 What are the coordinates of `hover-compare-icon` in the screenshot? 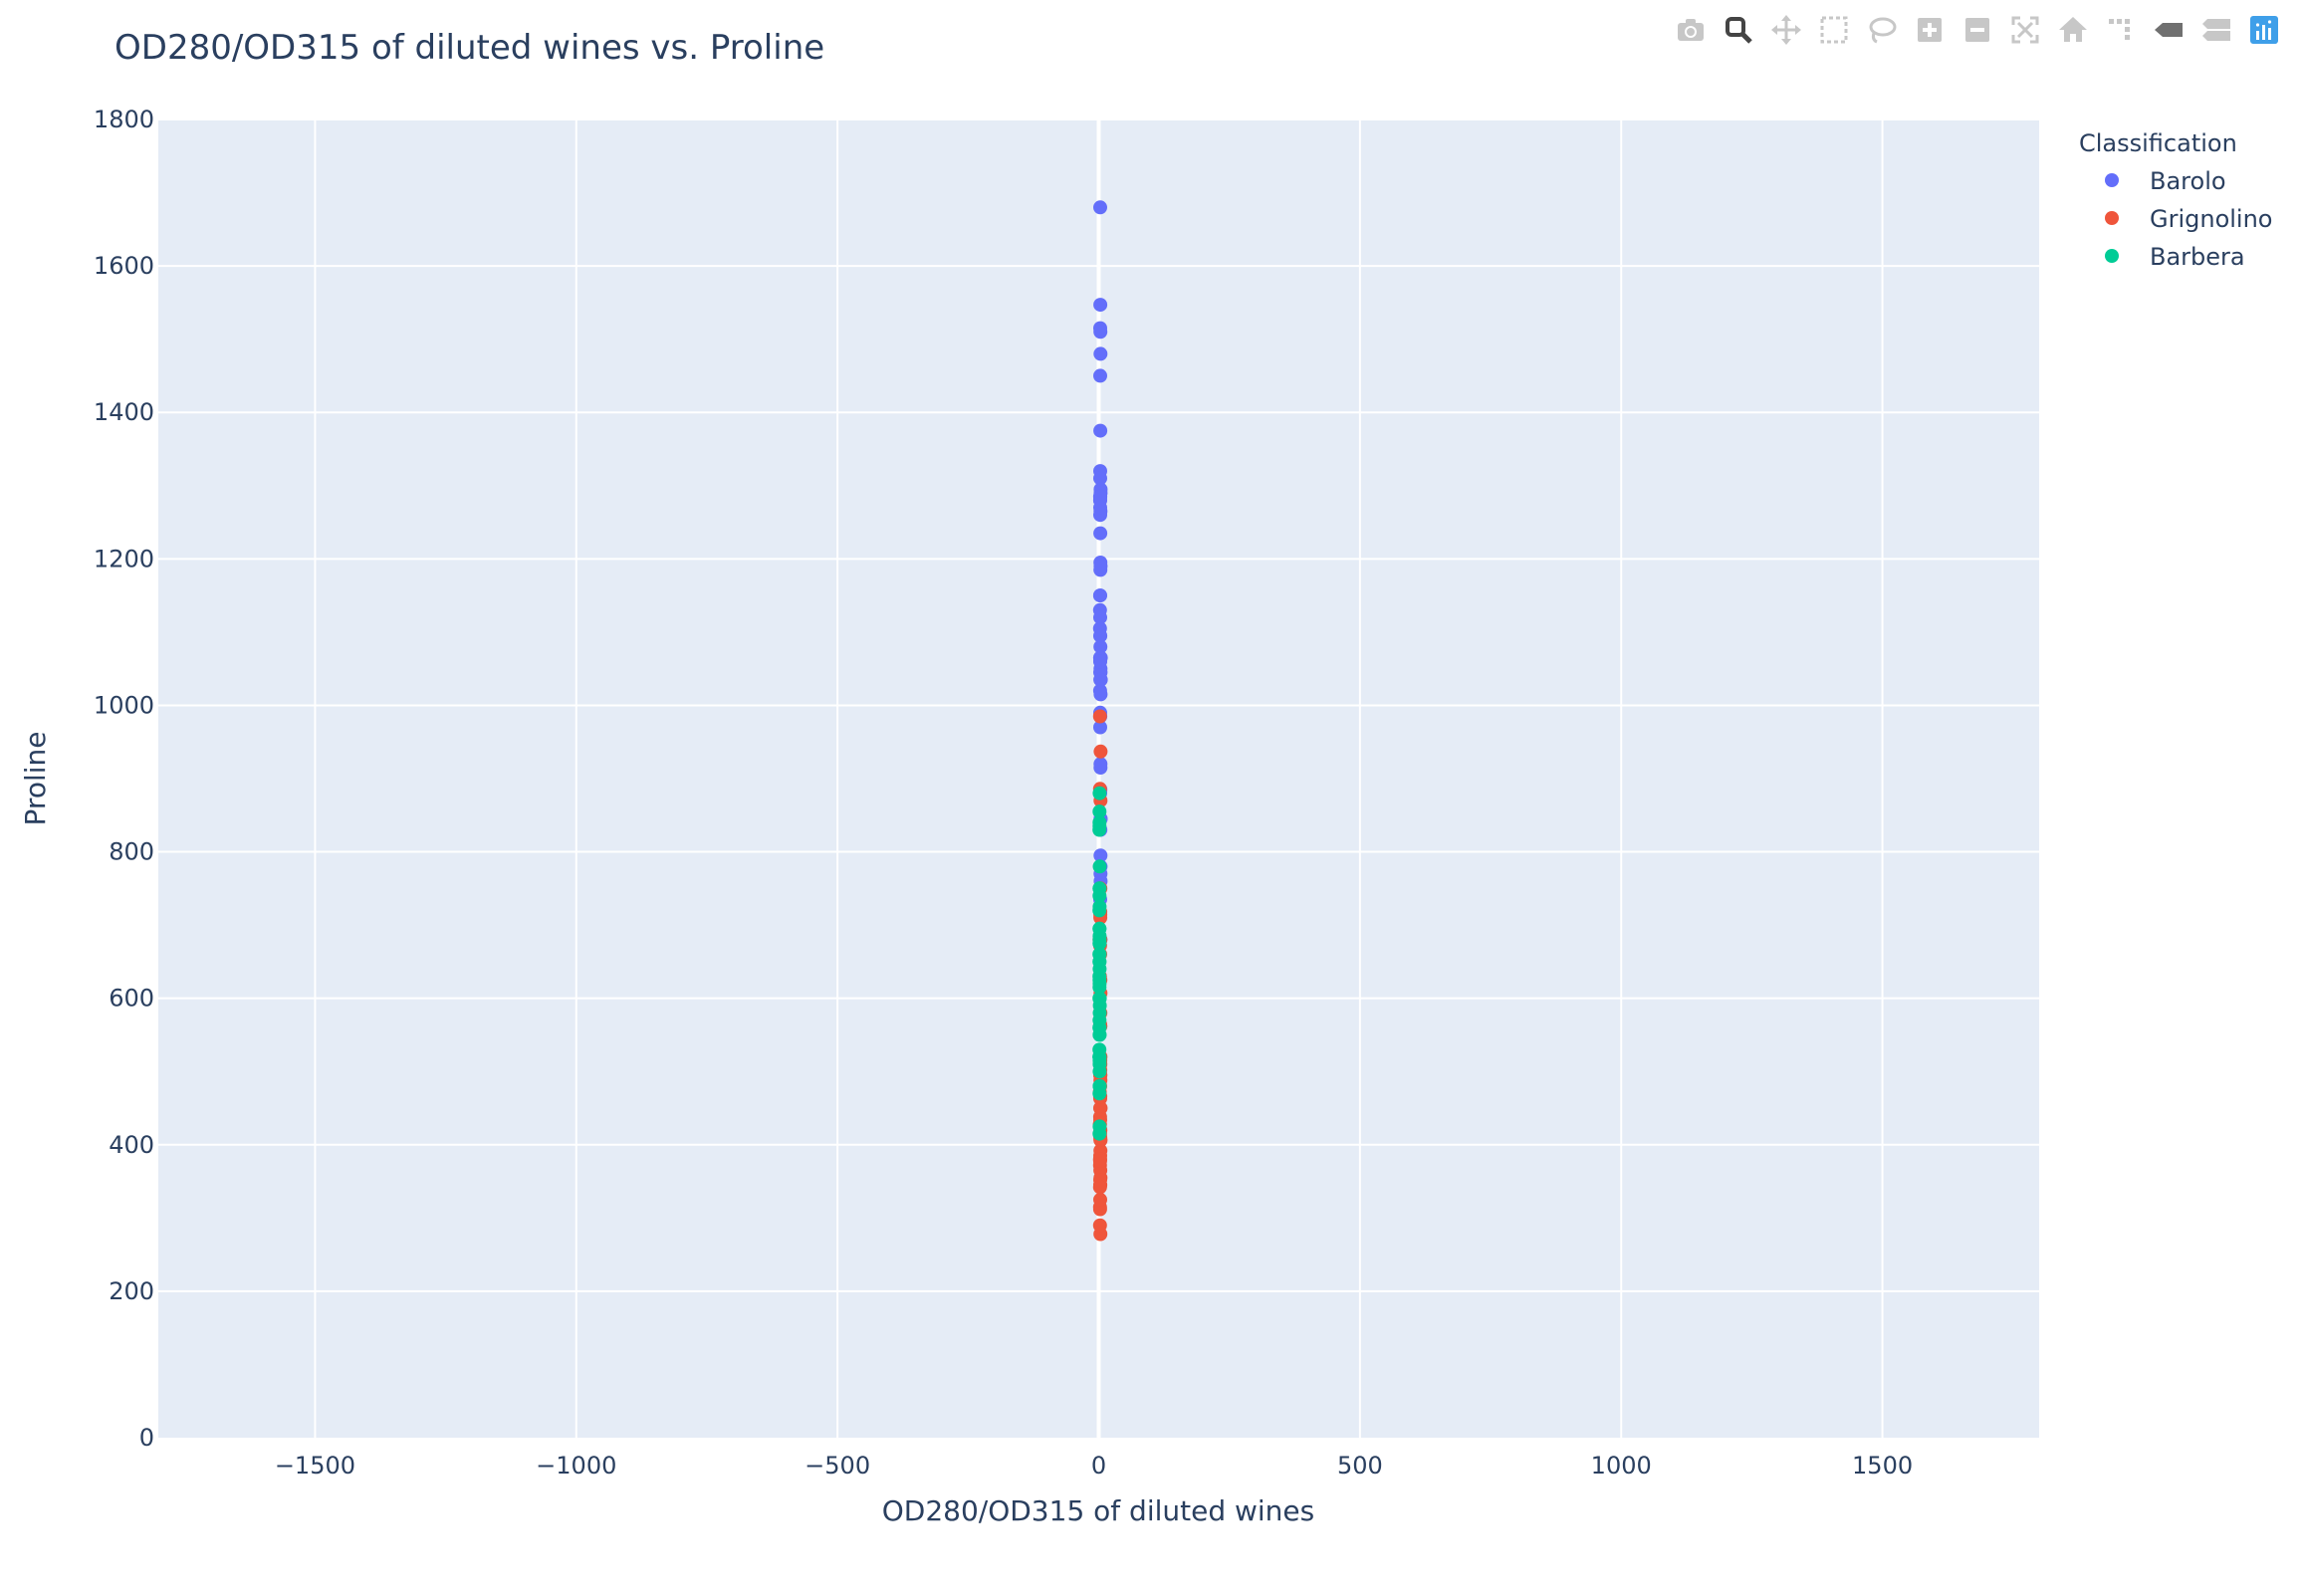 It's located at (2216, 30).